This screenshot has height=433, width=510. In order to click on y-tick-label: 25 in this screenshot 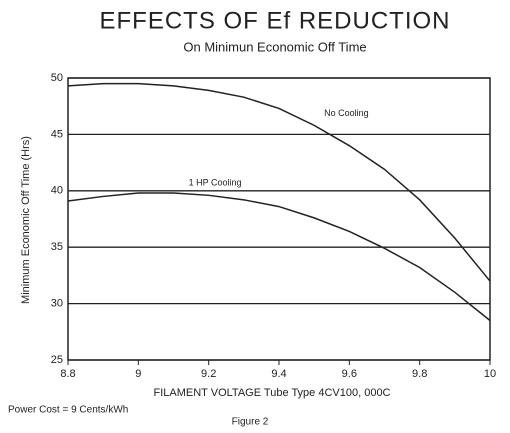, I will do `click(57, 360)`.